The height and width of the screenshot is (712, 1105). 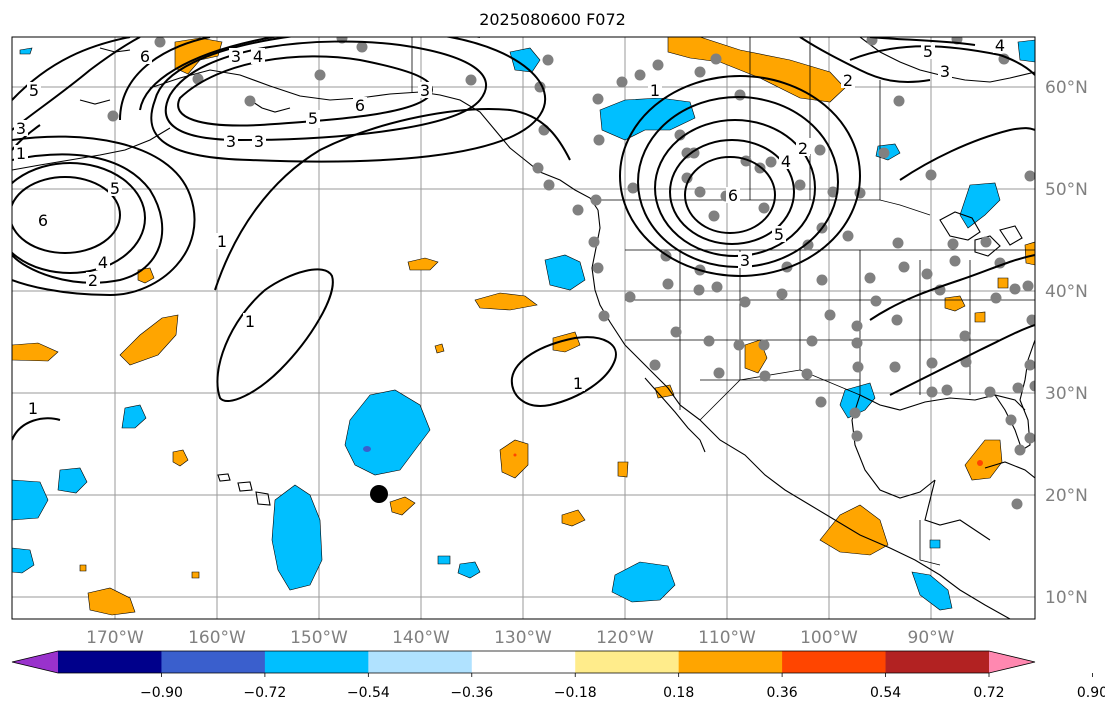 What do you see at coordinates (368, 693) in the screenshot?
I see `colorbar-tick-label: −0.54` at bounding box center [368, 693].